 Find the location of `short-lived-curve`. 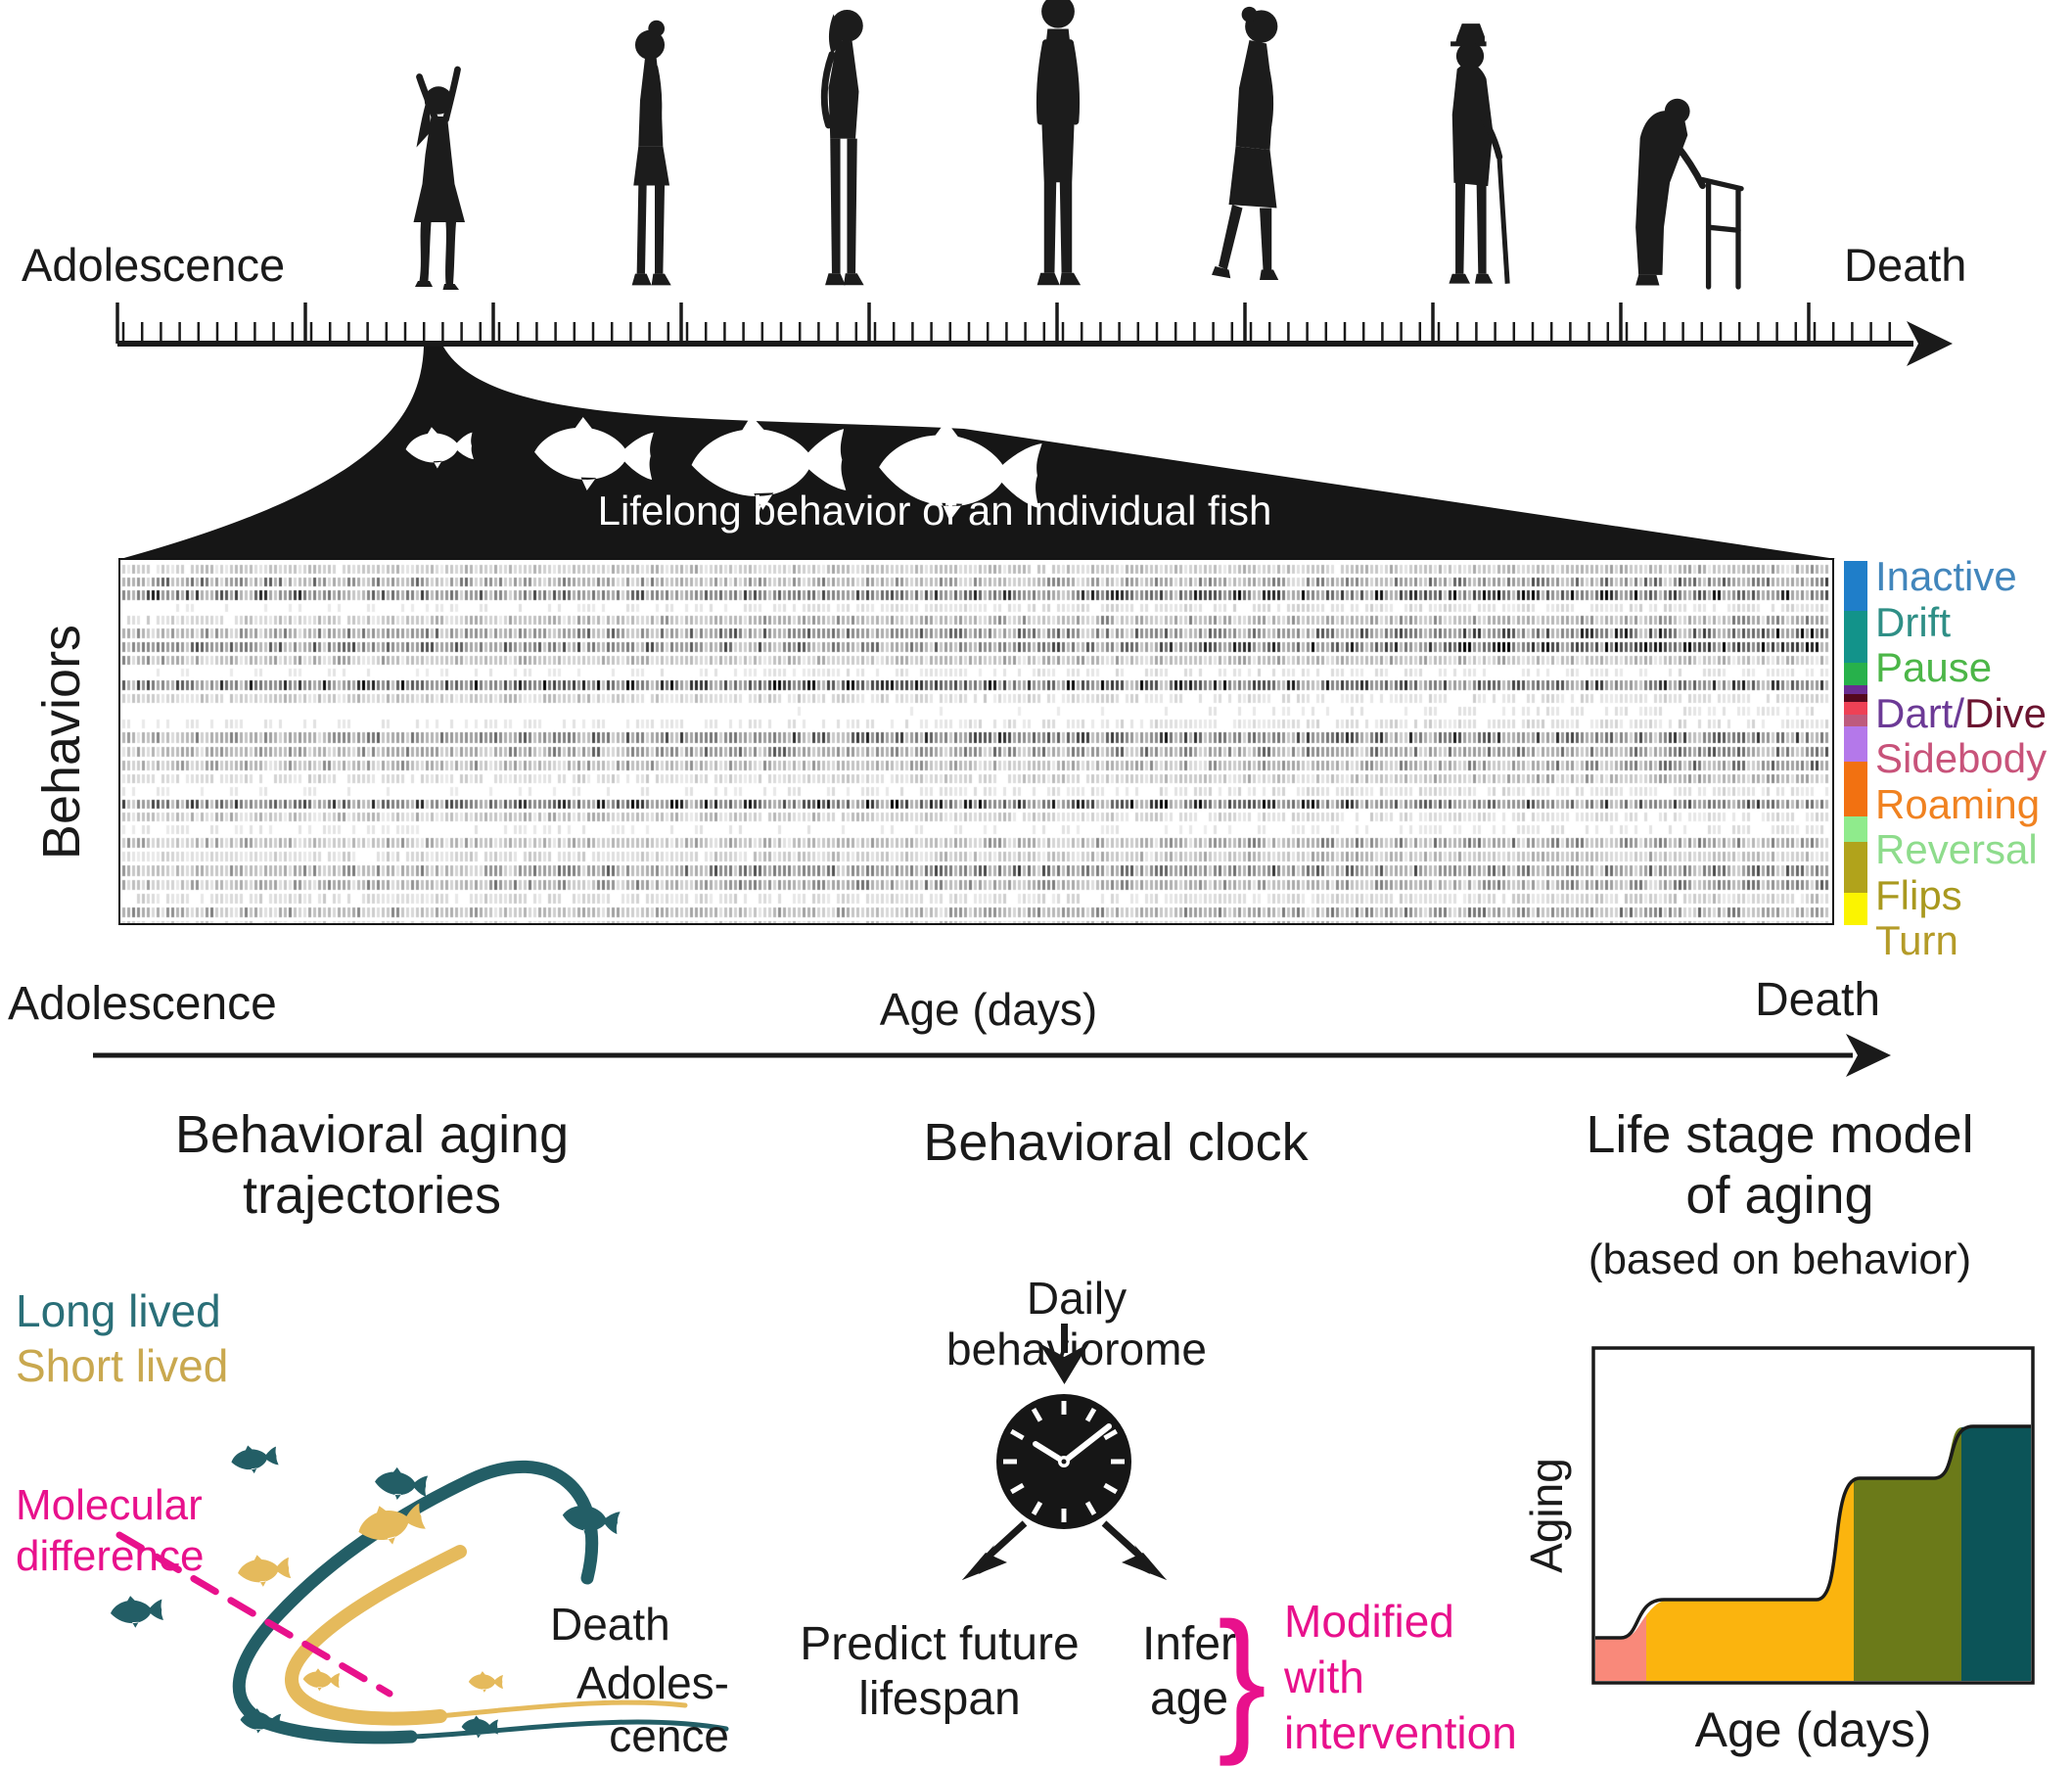

short-lived-curve is located at coordinates (376, 1635).